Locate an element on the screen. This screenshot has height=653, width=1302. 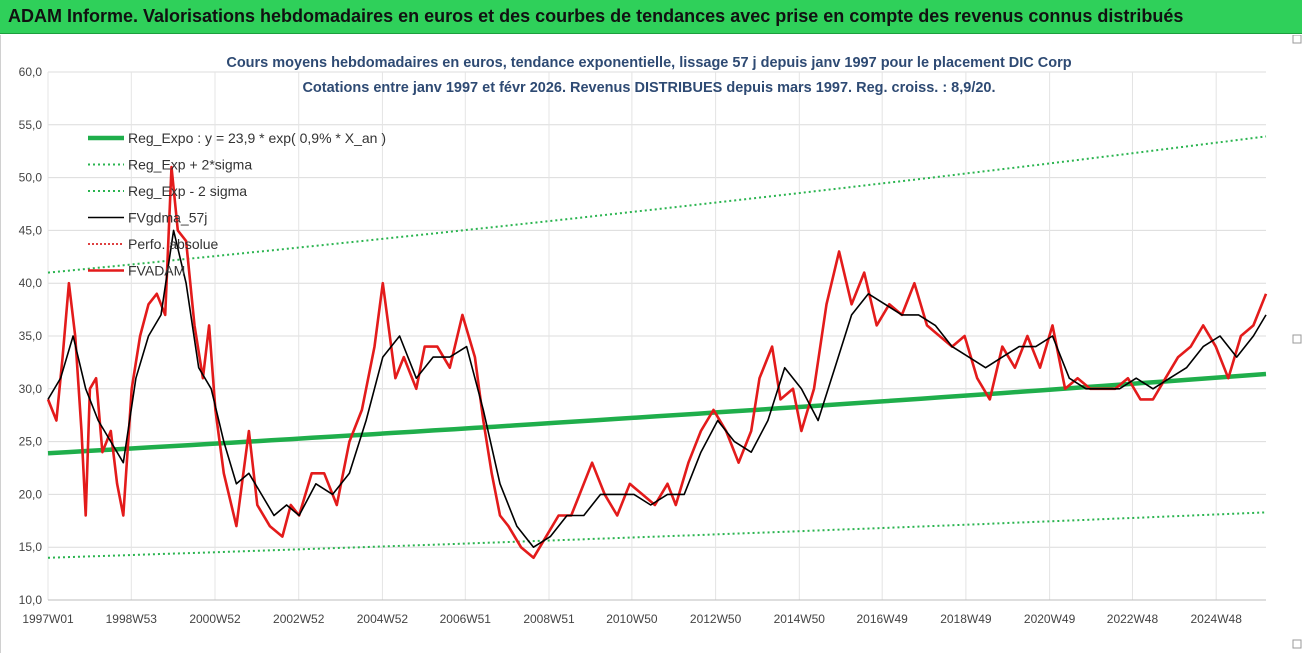
y-tick-label: 25,0 is located at coordinates (31, 442).